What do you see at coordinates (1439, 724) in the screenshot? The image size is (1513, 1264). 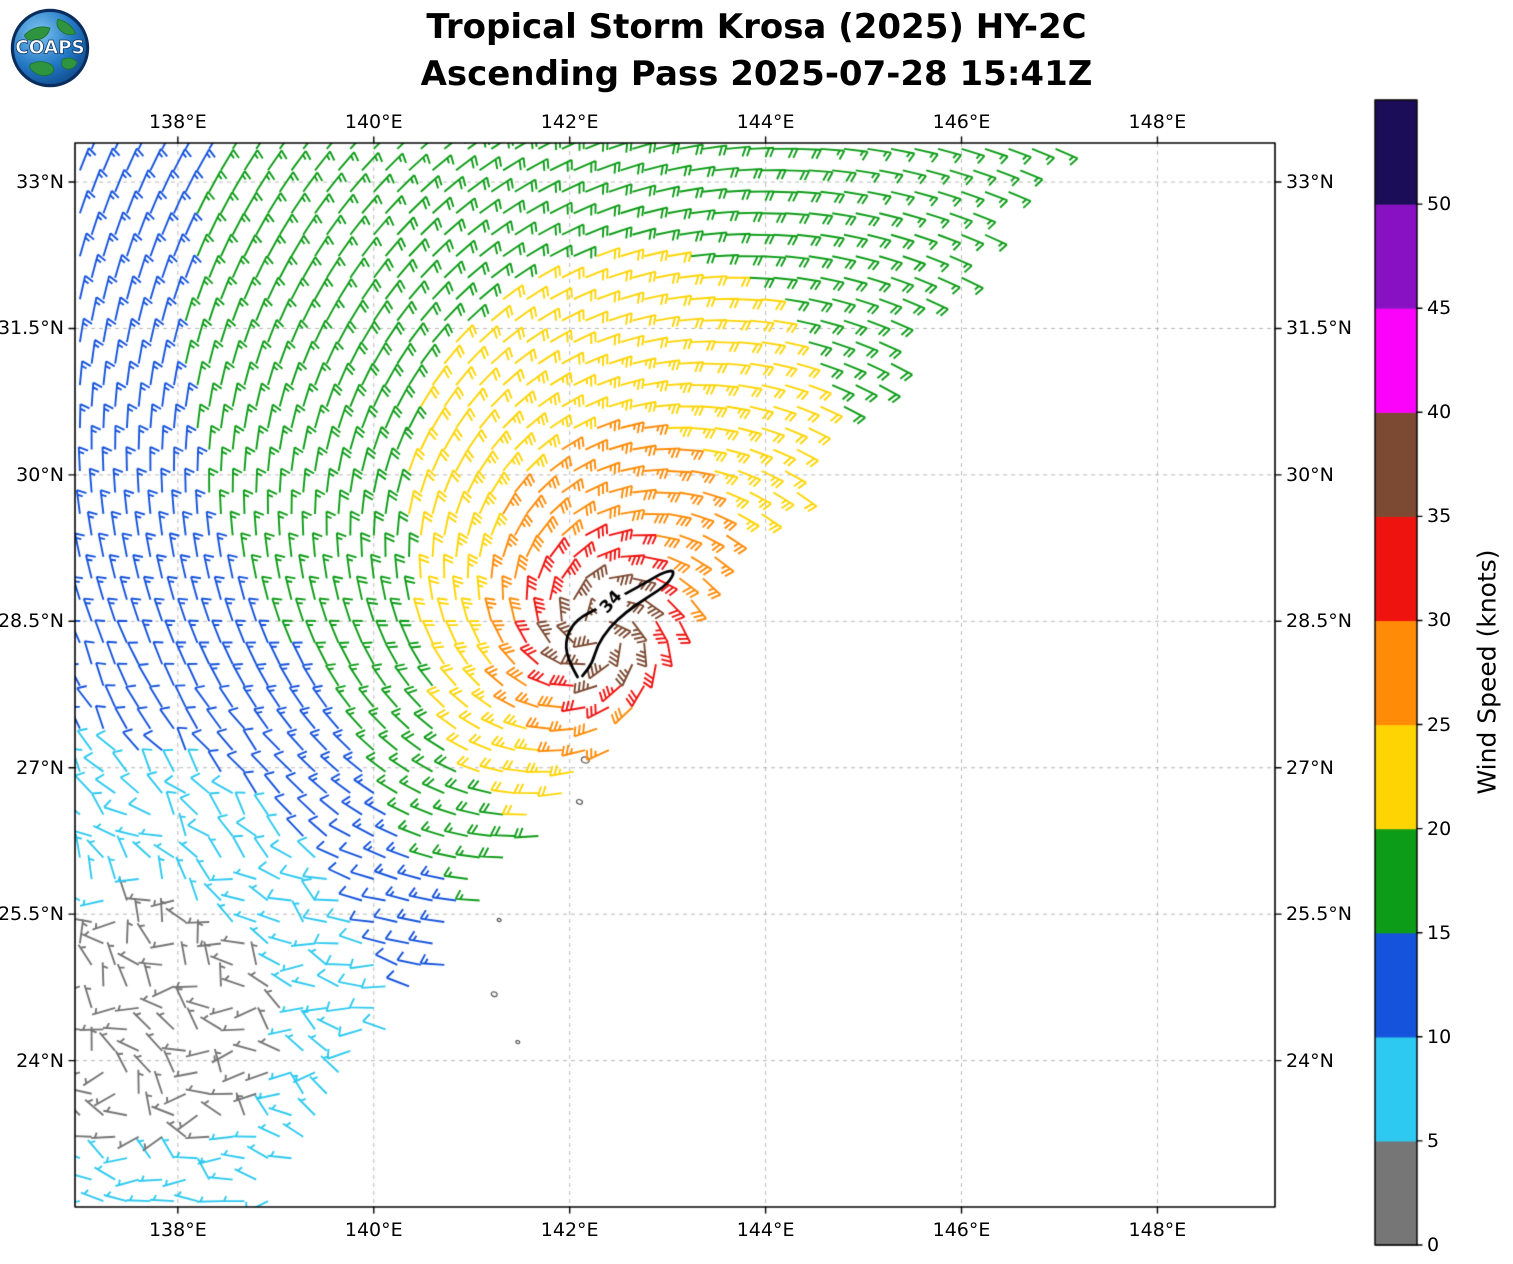 I see `colorbar-tick-label: 25` at bounding box center [1439, 724].